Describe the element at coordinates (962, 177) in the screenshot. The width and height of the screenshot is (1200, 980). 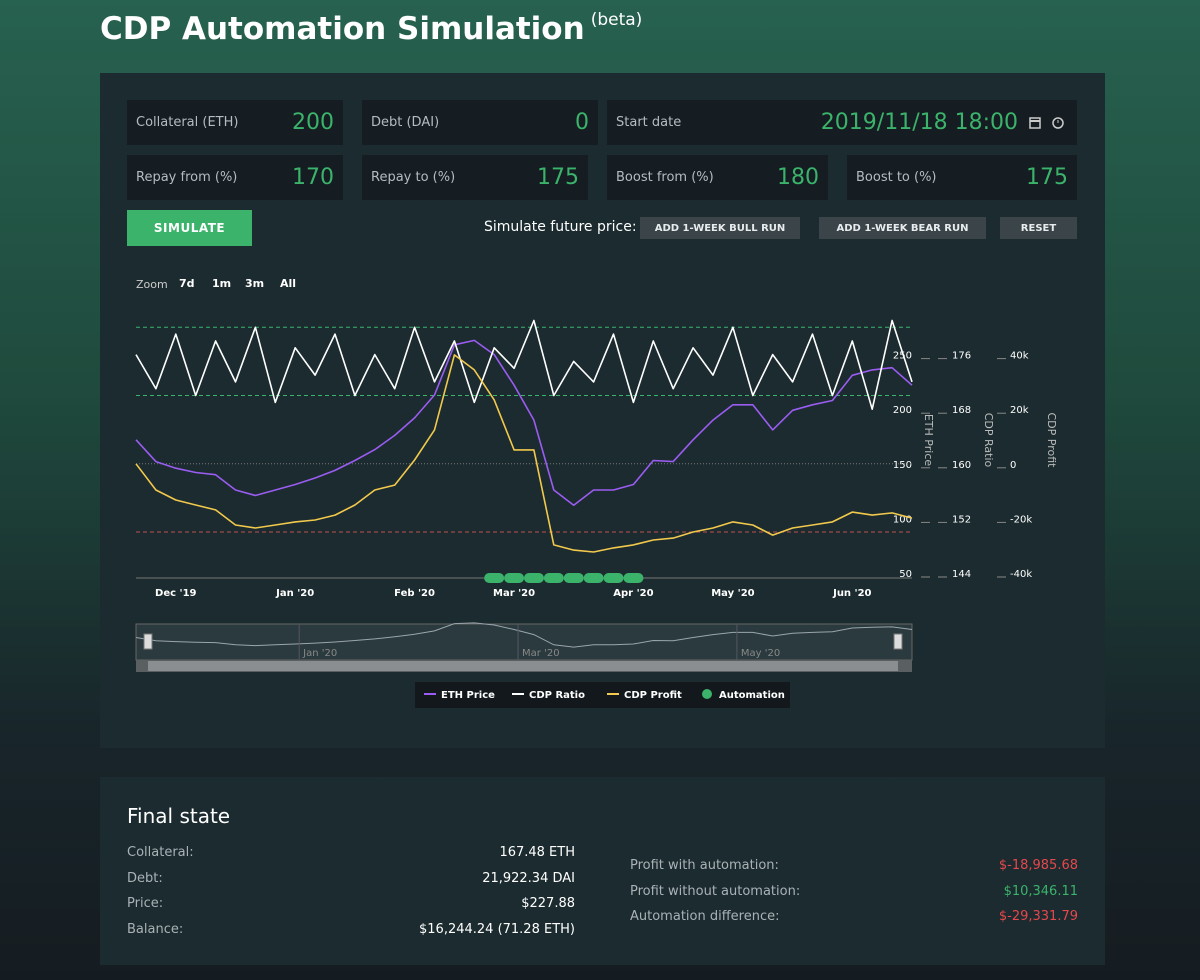
I see `input-field: Boost to (%) 175` at that location.